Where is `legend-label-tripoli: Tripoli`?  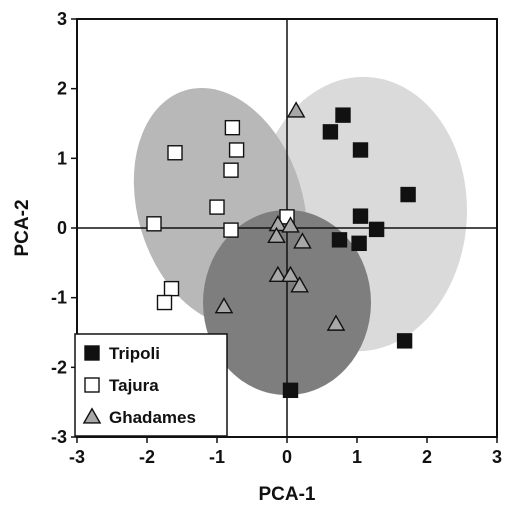 legend-label-tripoli: Tripoli is located at coordinates (134, 353).